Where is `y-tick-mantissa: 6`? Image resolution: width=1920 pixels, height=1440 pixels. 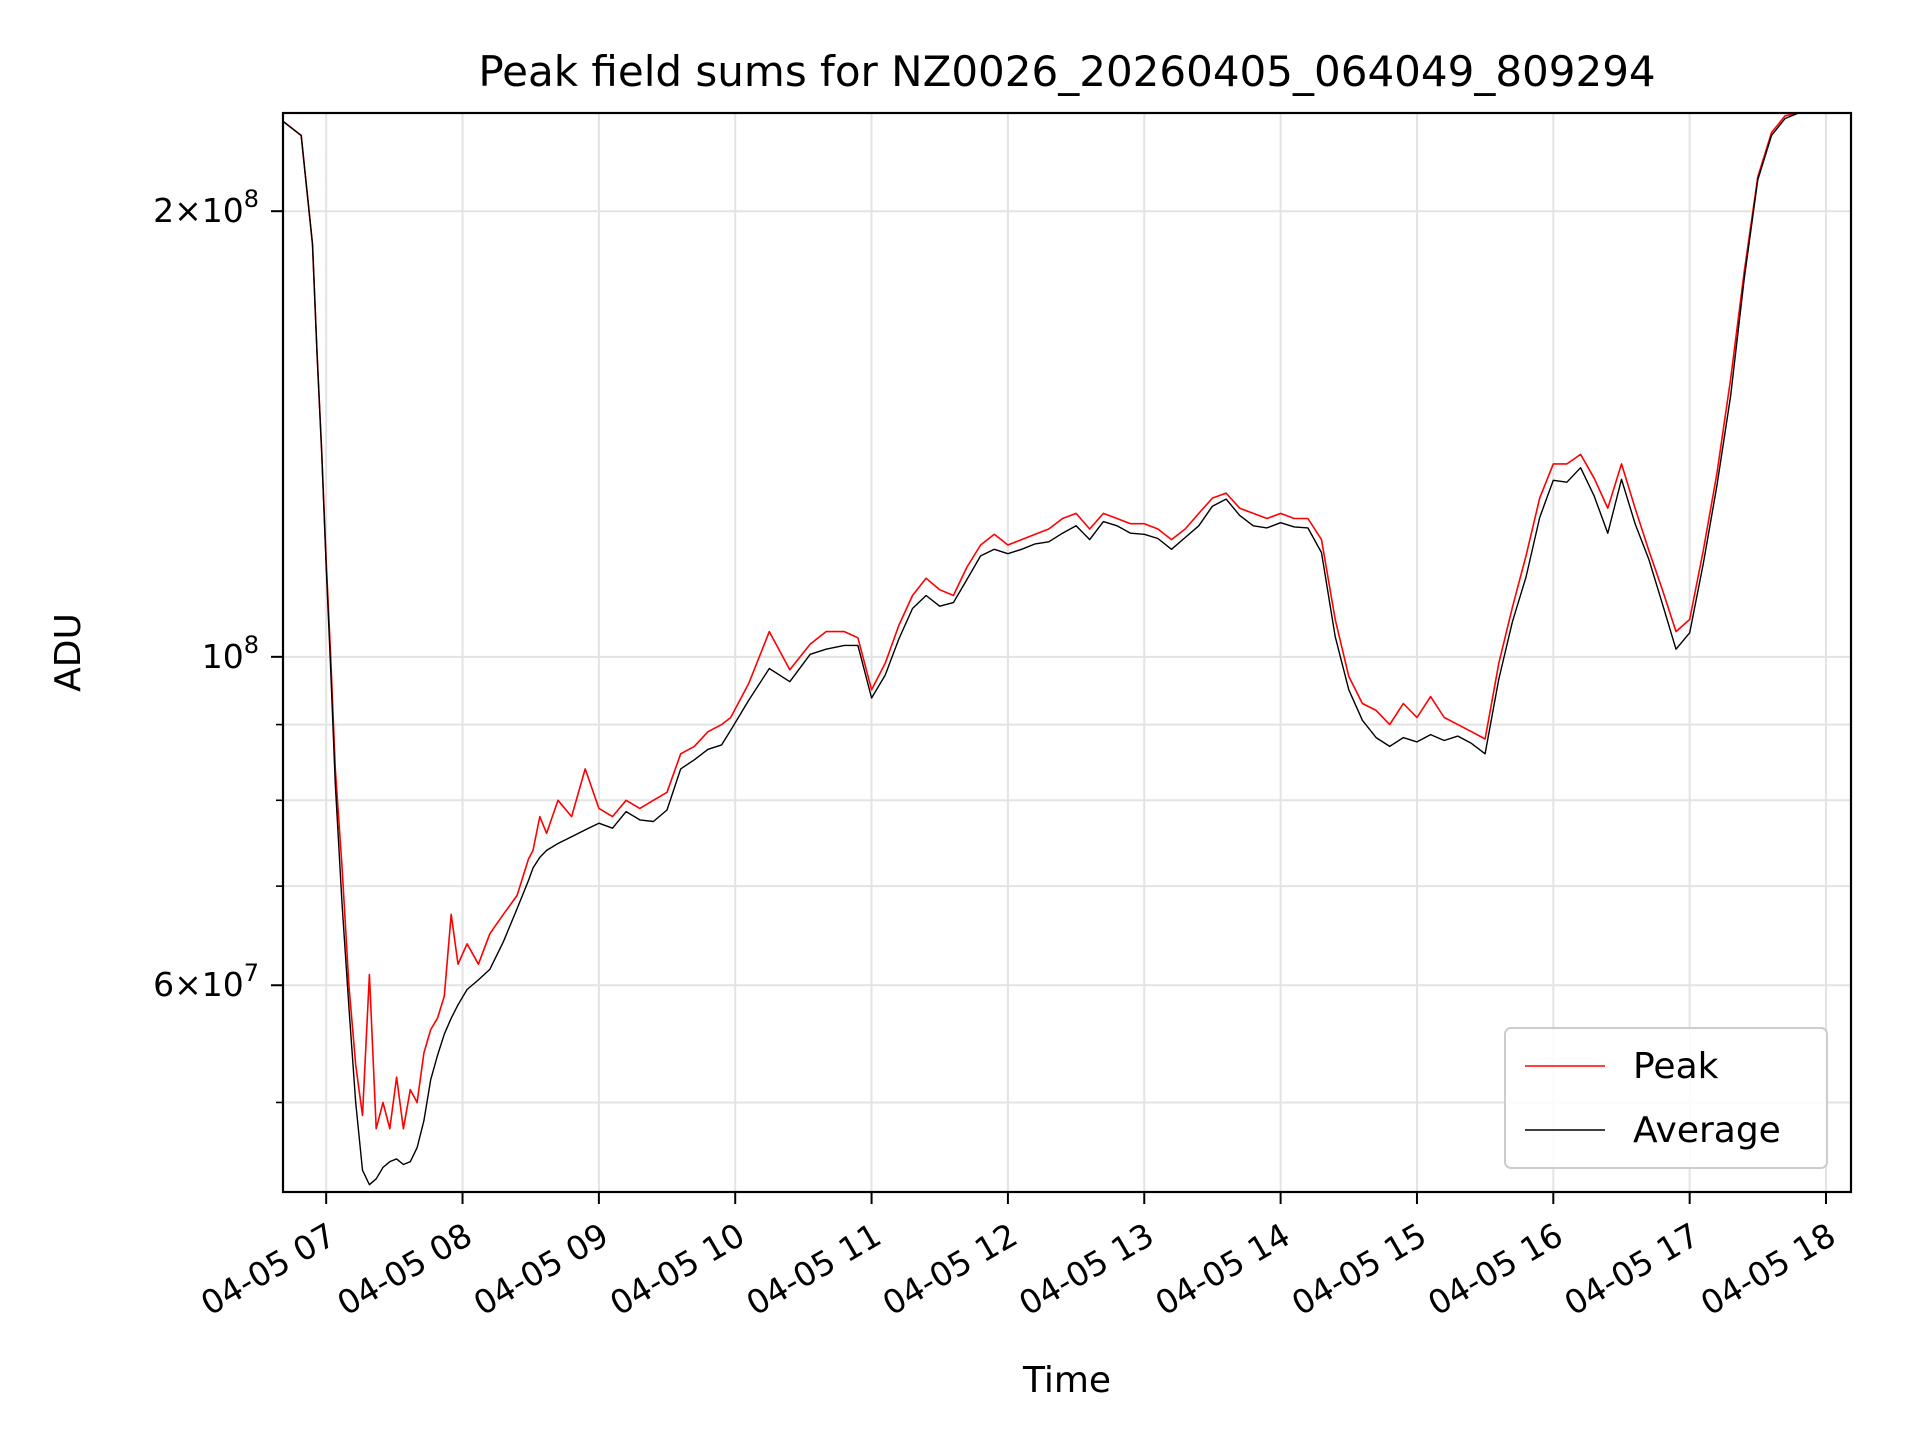 y-tick-mantissa: 6 is located at coordinates (163, 984).